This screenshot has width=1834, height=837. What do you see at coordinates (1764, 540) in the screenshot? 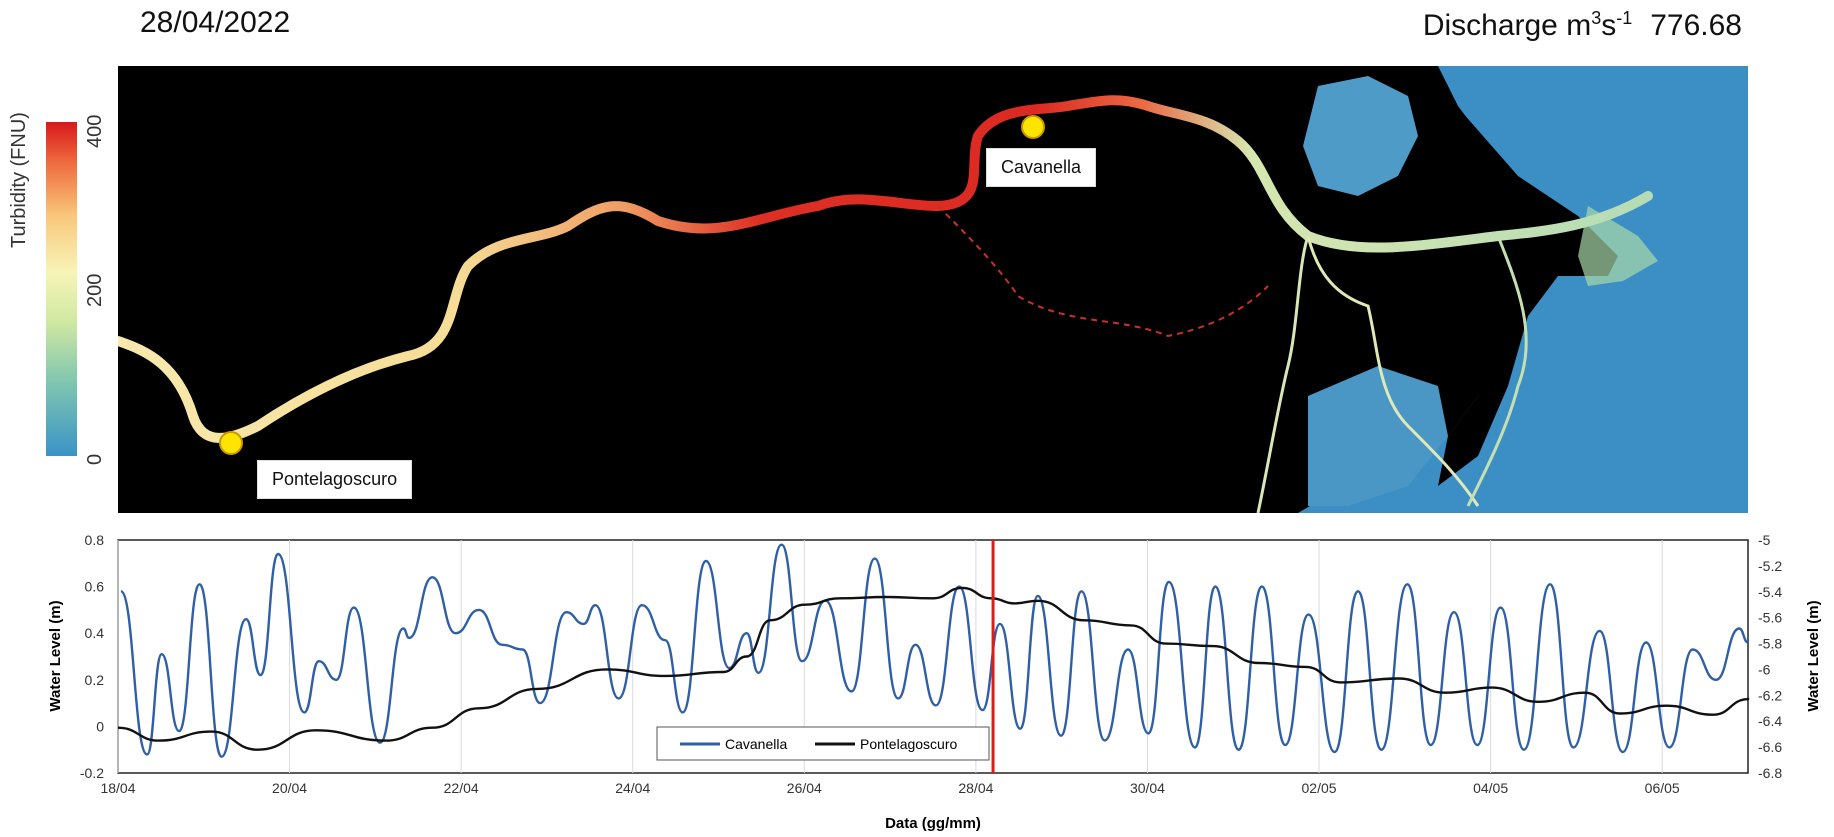
I see `right-tick-label: -5` at bounding box center [1764, 540].